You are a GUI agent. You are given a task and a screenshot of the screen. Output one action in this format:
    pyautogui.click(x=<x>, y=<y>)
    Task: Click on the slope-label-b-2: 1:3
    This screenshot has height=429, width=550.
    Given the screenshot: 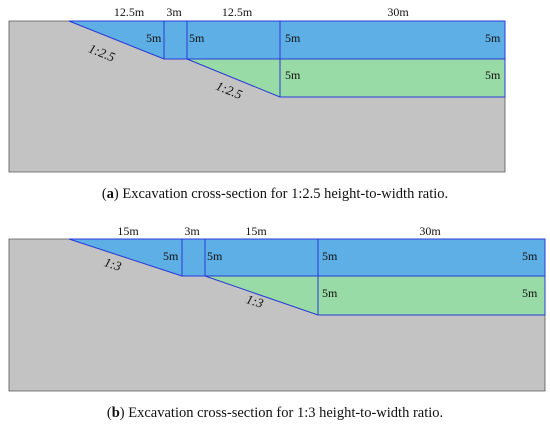 What is the action you would take?
    pyautogui.click(x=255, y=301)
    